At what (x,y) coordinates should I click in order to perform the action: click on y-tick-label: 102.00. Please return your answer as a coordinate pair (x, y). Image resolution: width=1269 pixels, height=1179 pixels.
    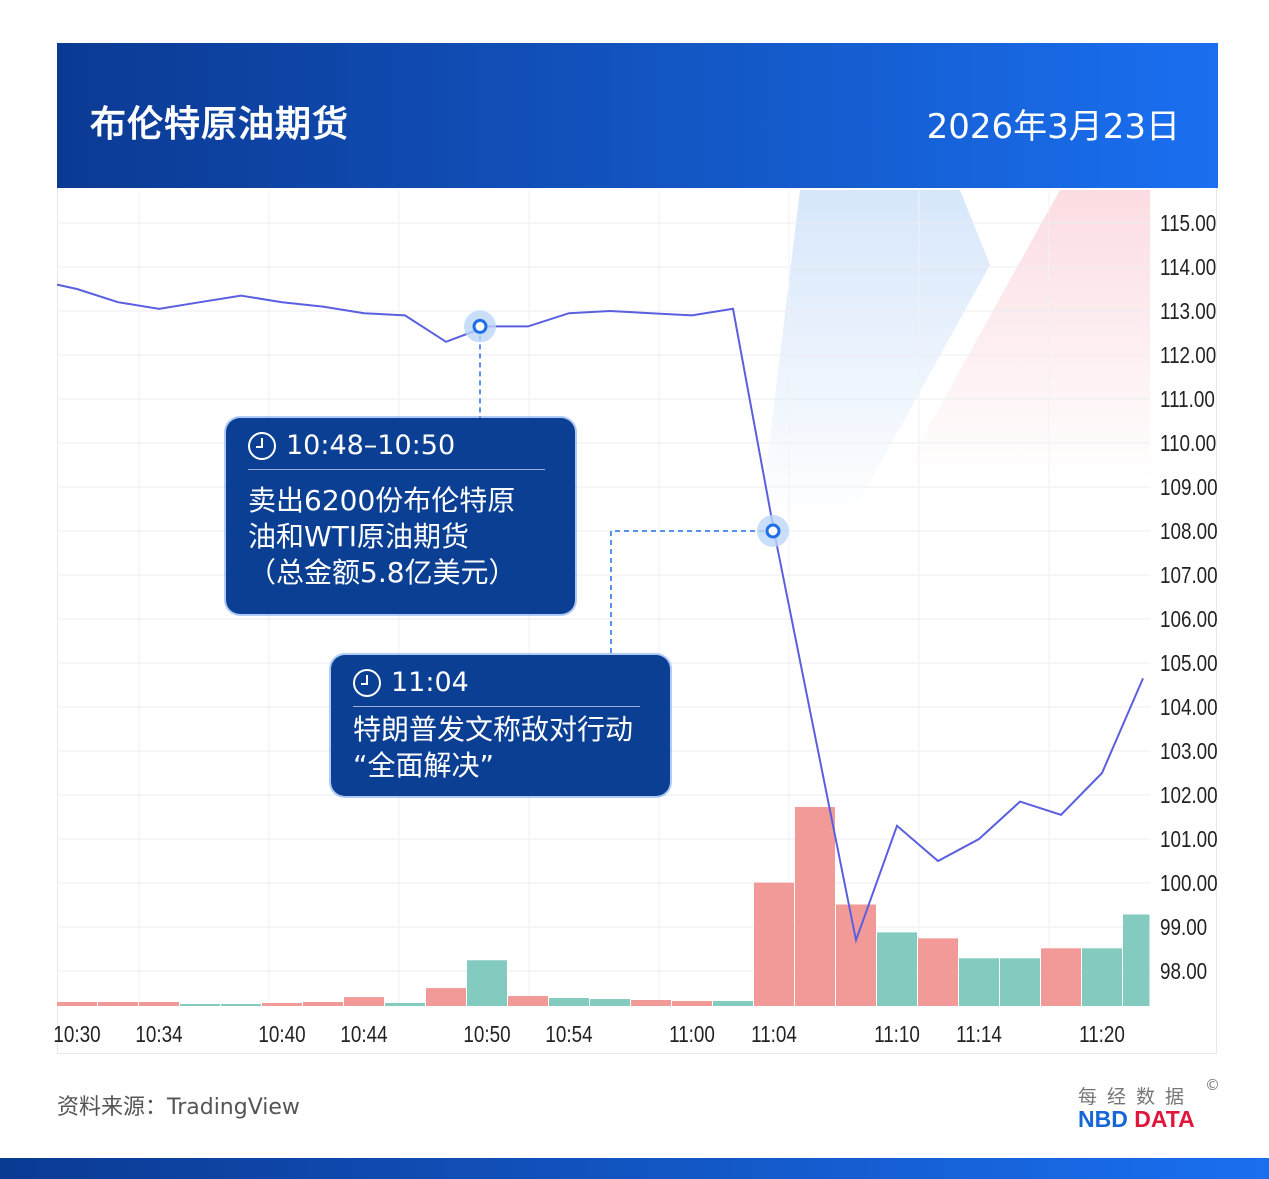
    Looking at the image, I should click on (1189, 795).